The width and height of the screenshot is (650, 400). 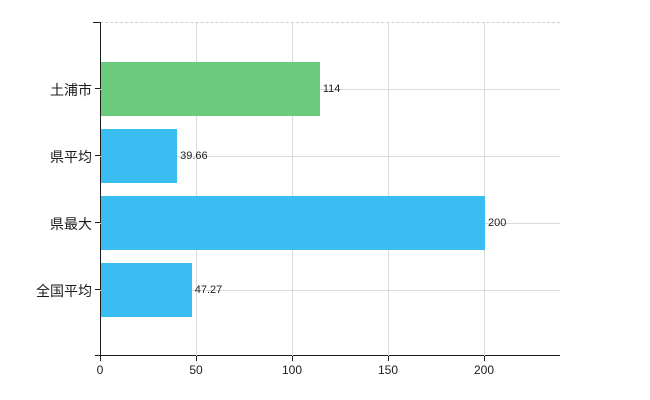 What do you see at coordinates (64, 290) in the screenshot?
I see `category-label: 全国平均` at bounding box center [64, 290].